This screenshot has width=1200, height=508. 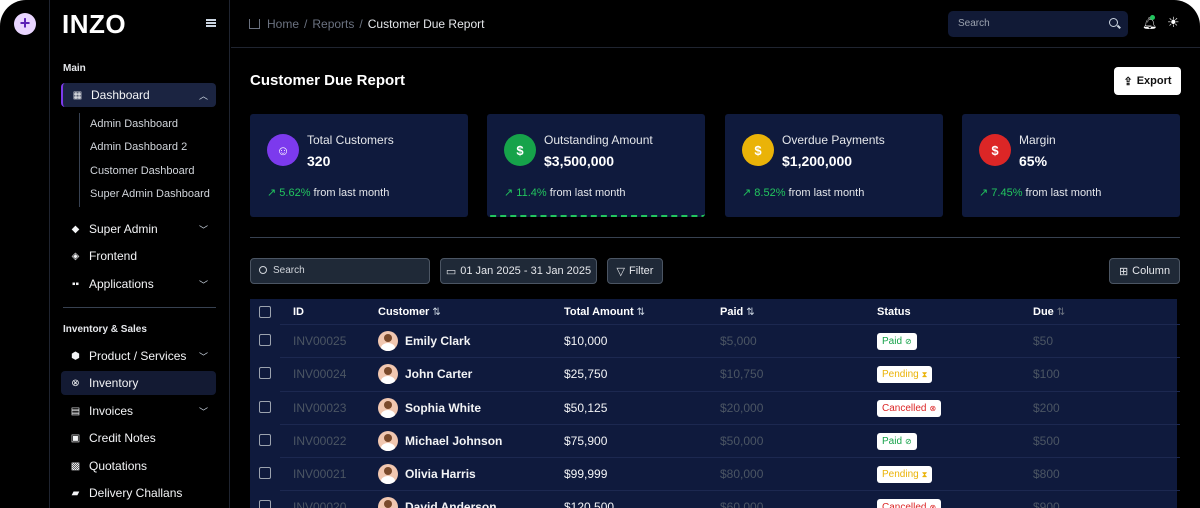 What do you see at coordinates (25, 24) in the screenshot?
I see `add-icon: +` at bounding box center [25, 24].